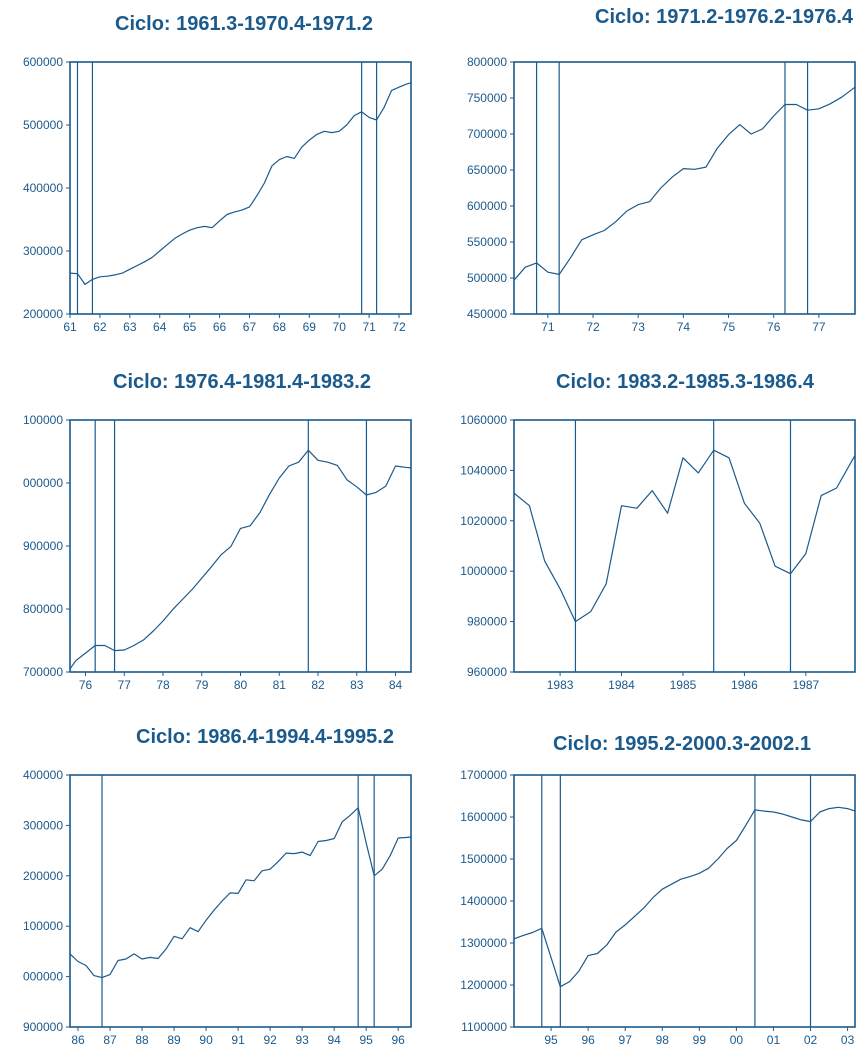 Image resolution: width=857 pixels, height=1053 pixels. I want to click on x-tick-label: 84, so click(396, 685).